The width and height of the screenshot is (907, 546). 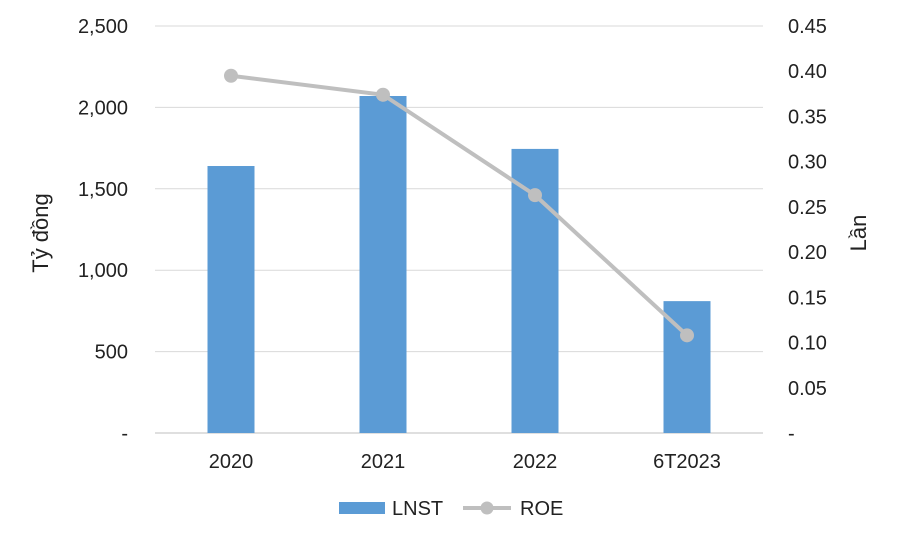 What do you see at coordinates (541, 509) in the screenshot?
I see `legend-label-roe: ROE` at bounding box center [541, 509].